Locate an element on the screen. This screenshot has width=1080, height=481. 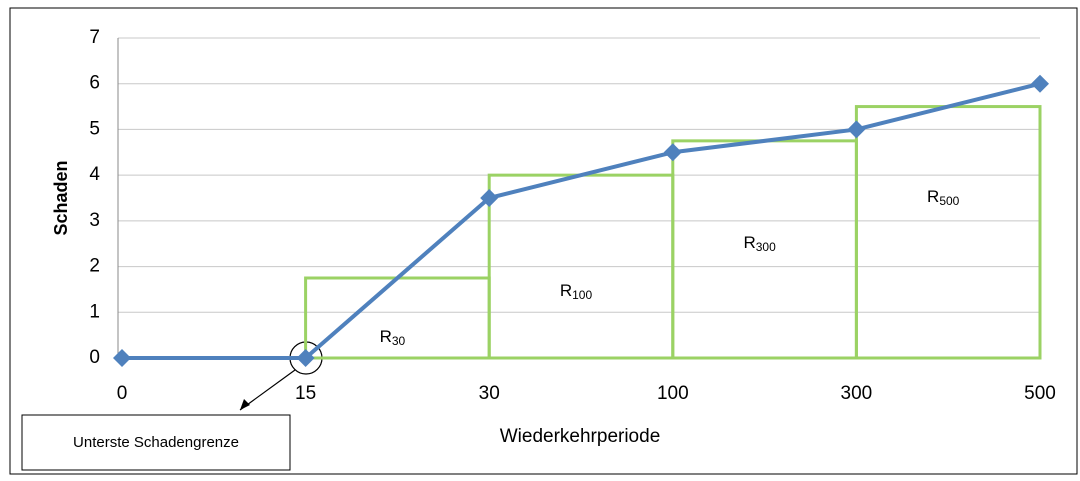
y-tick-label: 2 is located at coordinates (94, 266).